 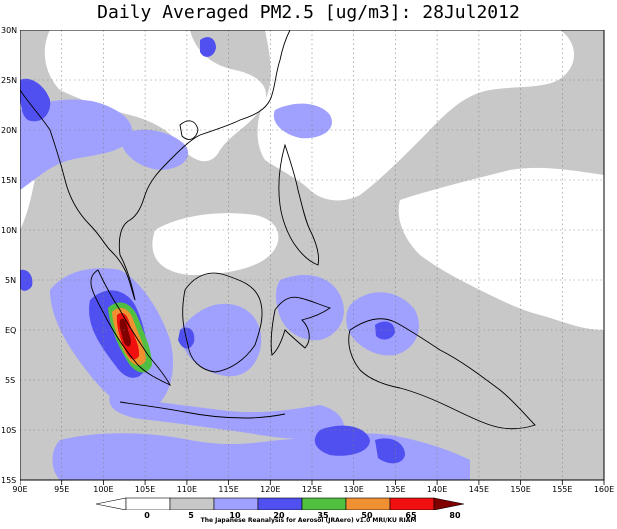 I want to click on lat-label: 15N, so click(x=9, y=180).